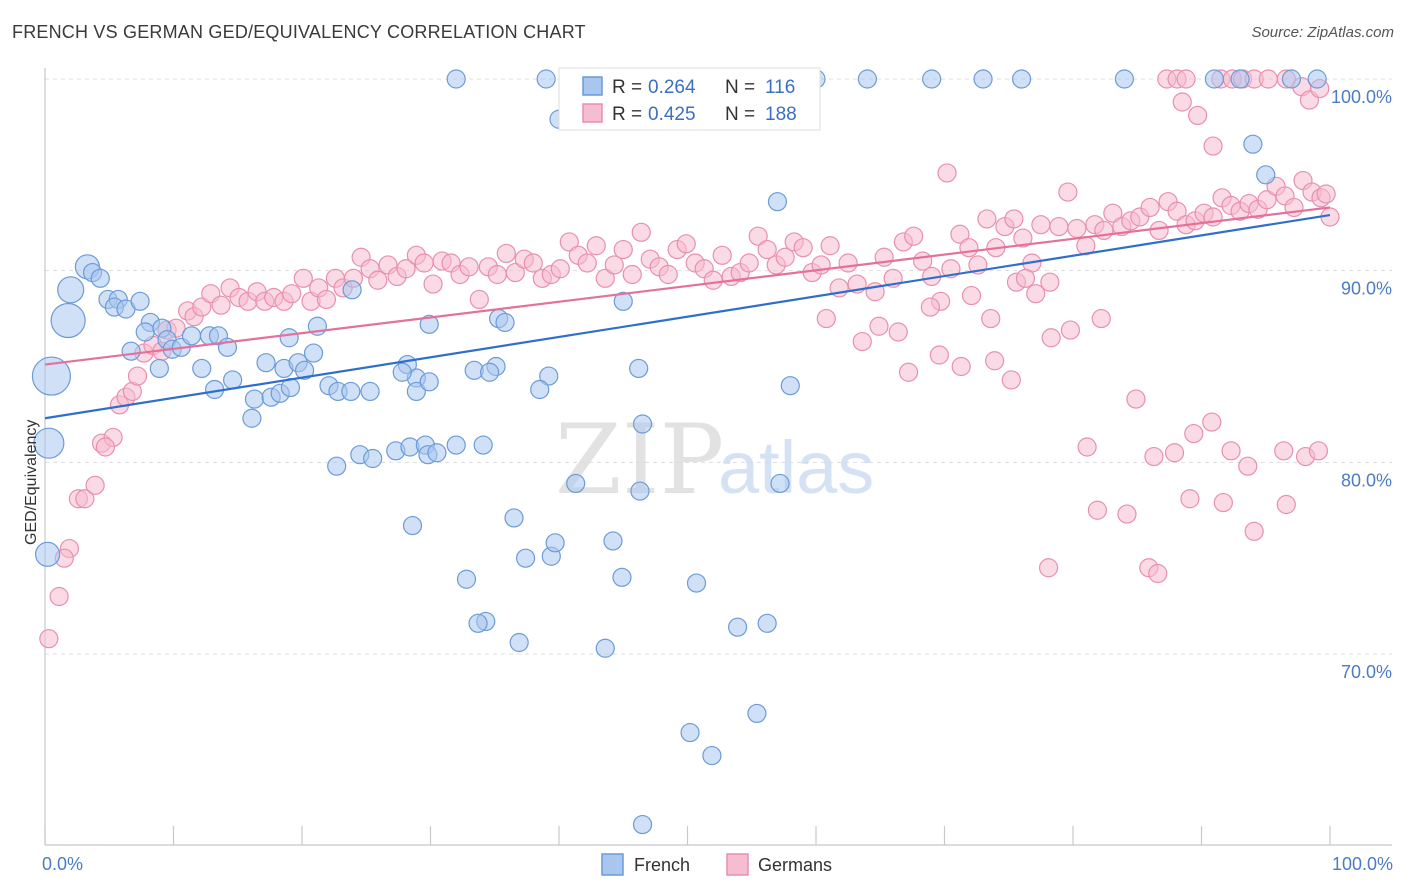 The image size is (1406, 892). What do you see at coordinates (716, 864) in the screenshot?
I see `bottom-legend: French Germans` at bounding box center [716, 864].